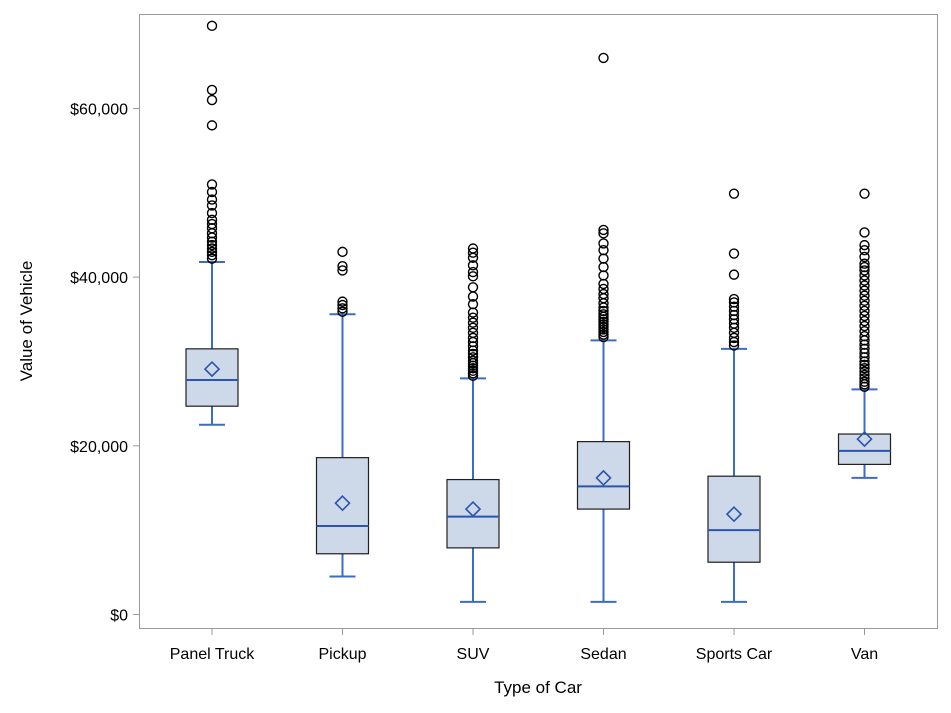 This screenshot has height=713, width=951. I want to click on y-tick-label: $40,000, so click(99, 278).